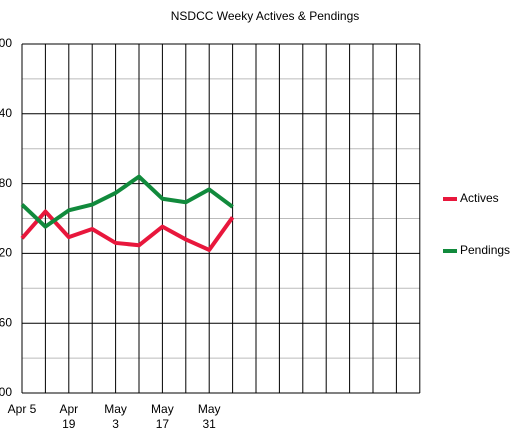  What do you see at coordinates (6, 322) in the screenshot?
I see `y-tick-label: 60` at bounding box center [6, 322].